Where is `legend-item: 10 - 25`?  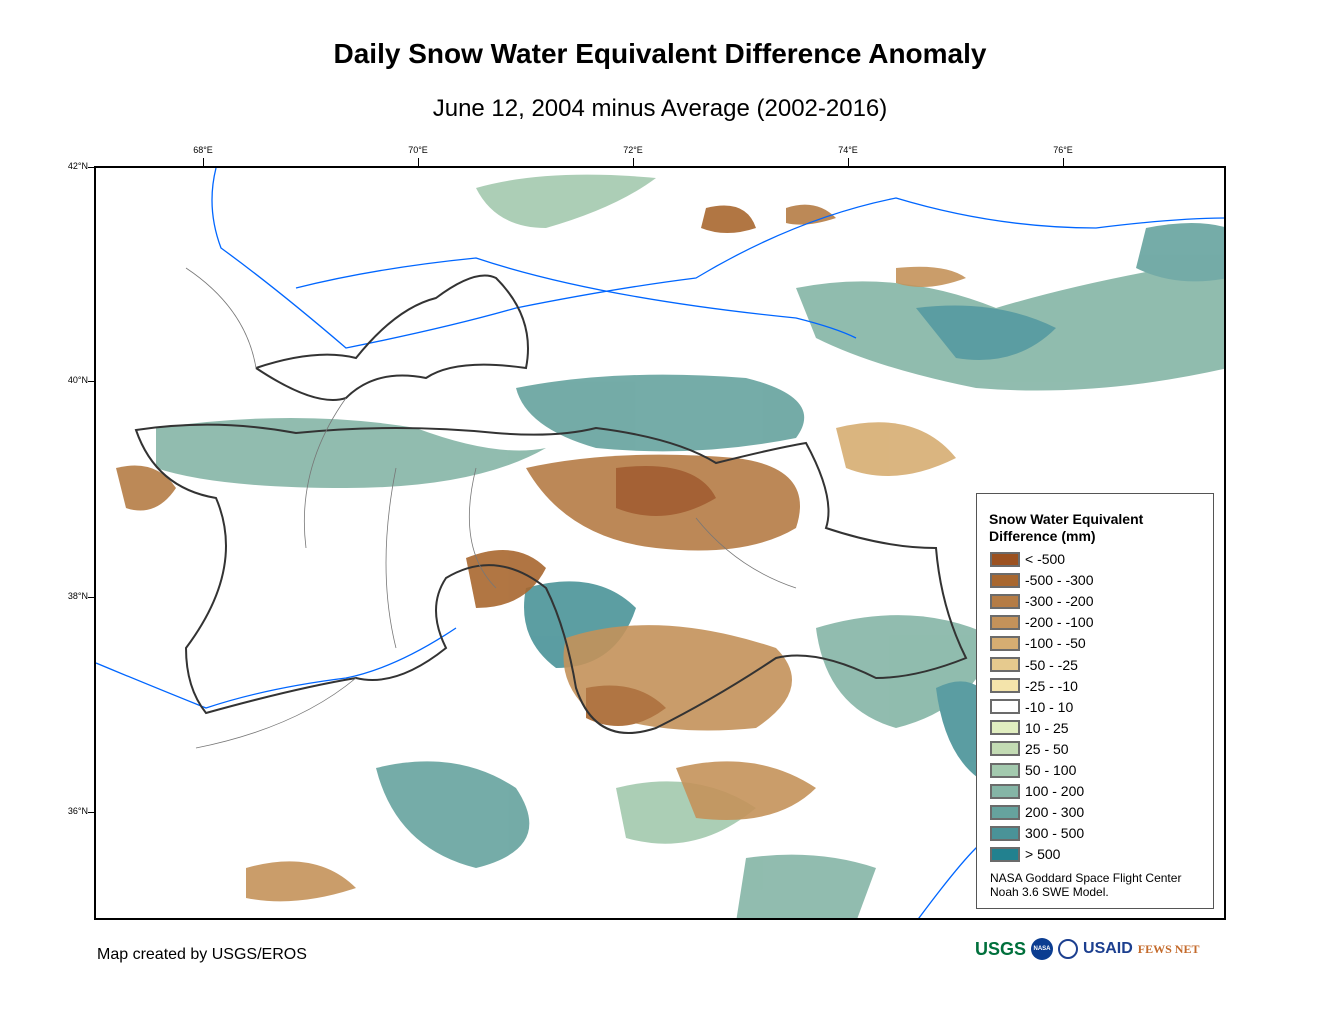 legend-item: 10 - 25 is located at coordinates (1029, 728).